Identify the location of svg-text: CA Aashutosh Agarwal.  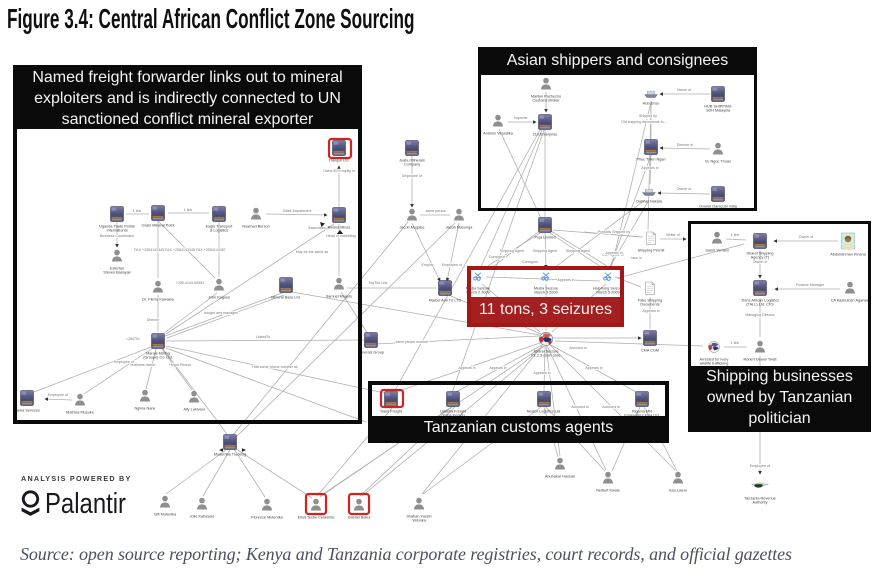
(850, 301).